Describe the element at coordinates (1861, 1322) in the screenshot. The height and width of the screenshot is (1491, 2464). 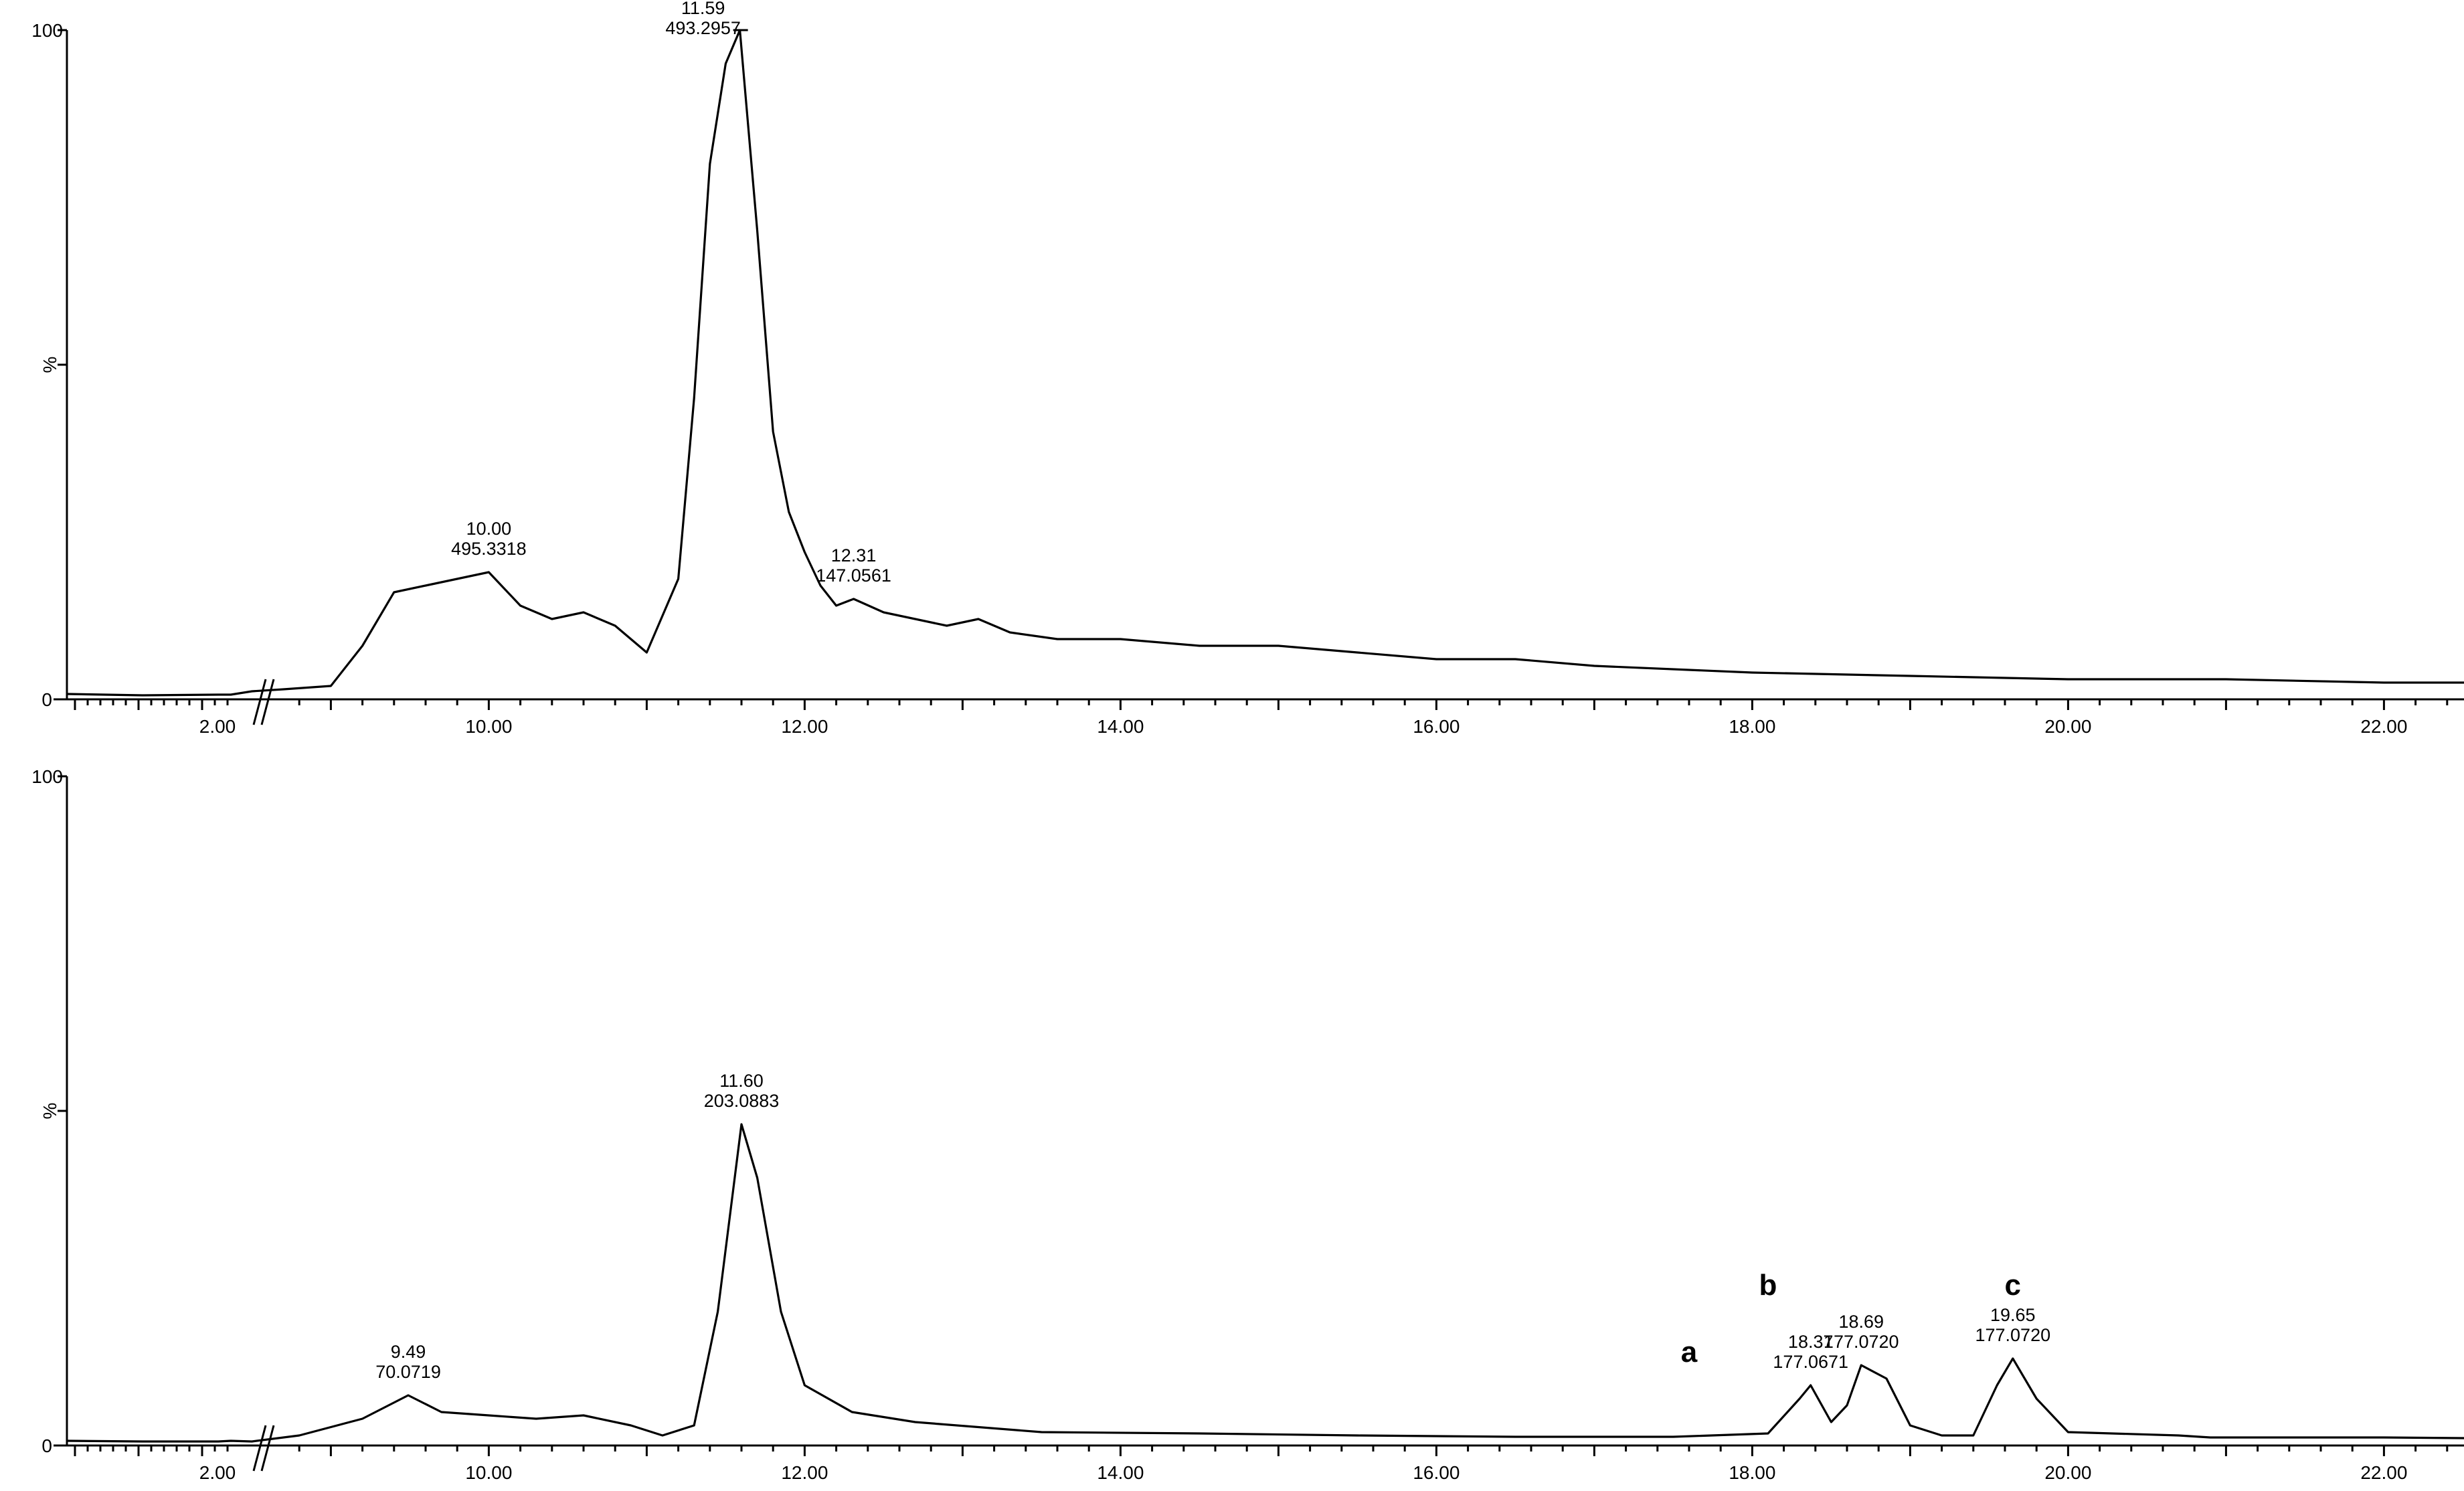
I see `peak-rt-label: 18.69` at that location.